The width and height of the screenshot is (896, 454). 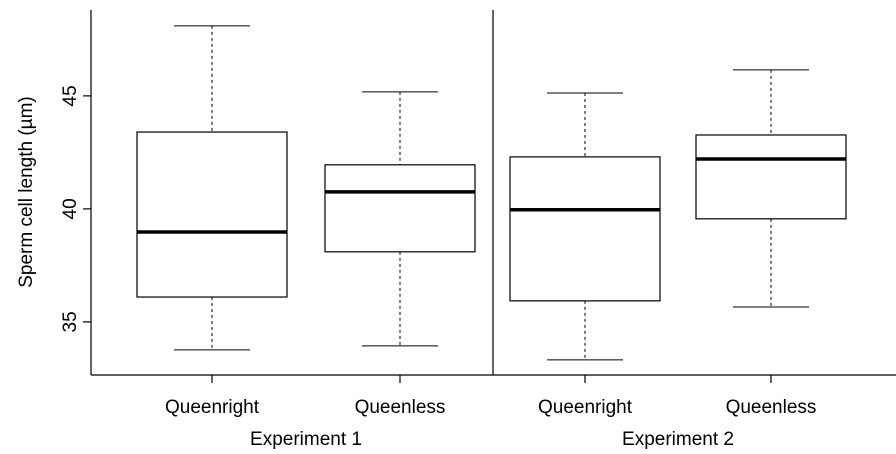 I want to click on y-tick-label: 35, so click(x=70, y=321).